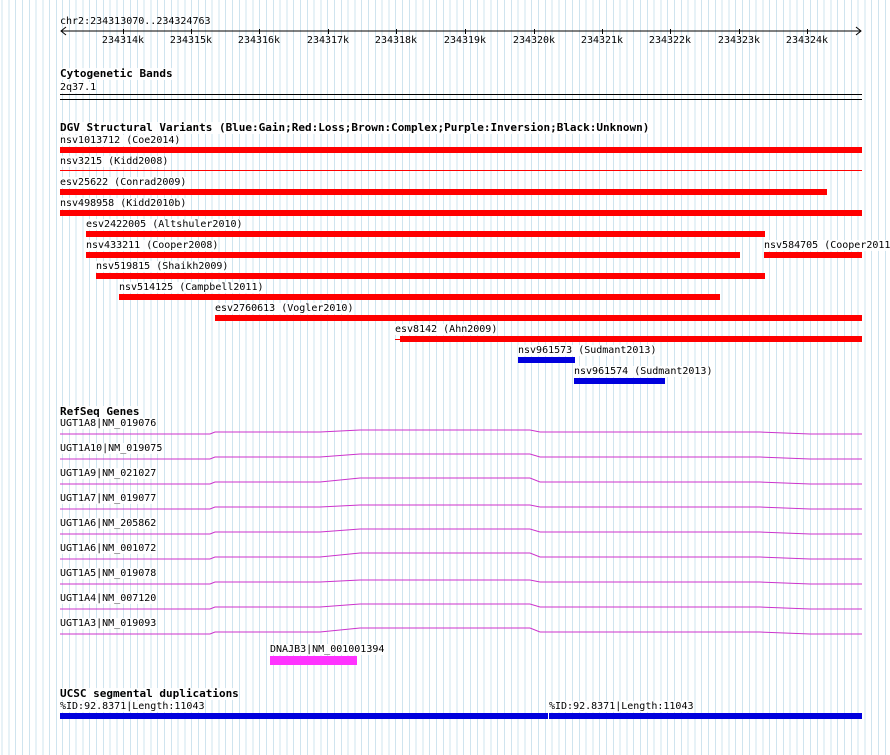 This screenshot has height=755, width=890. I want to click on gene-label-DNAJB3: DNAJB3|NM_001001394, so click(327, 649).